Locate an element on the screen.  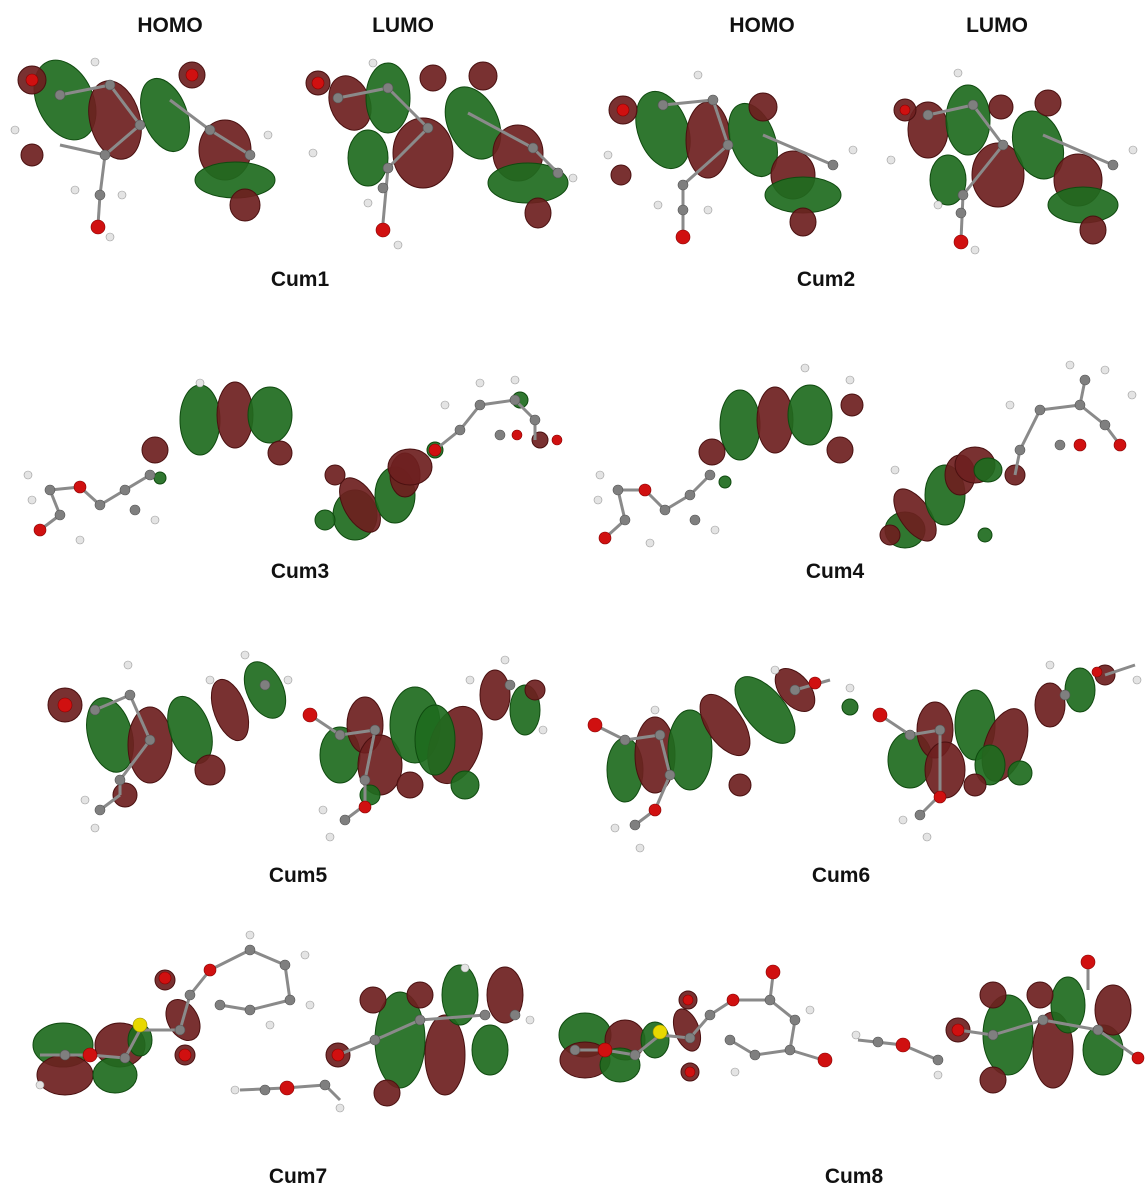
cum4-lumo-orbital is located at coordinates (1008, 454).